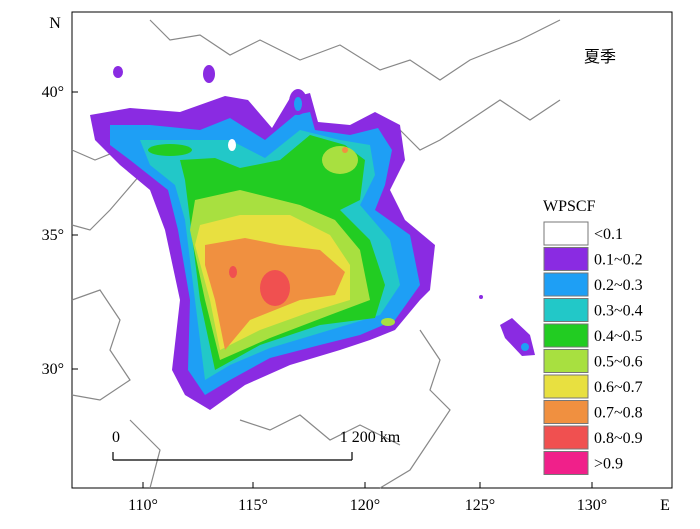  Describe the element at coordinates (618, 438) in the screenshot. I see `legend-label: 0.8~0.9` at that location.